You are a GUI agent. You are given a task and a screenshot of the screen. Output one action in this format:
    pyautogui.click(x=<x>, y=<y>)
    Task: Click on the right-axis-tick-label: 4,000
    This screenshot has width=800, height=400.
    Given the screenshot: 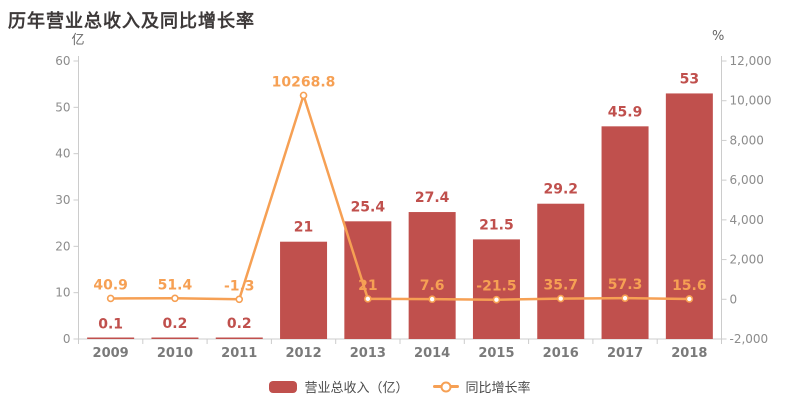 What is the action you would take?
    pyautogui.click(x=747, y=220)
    